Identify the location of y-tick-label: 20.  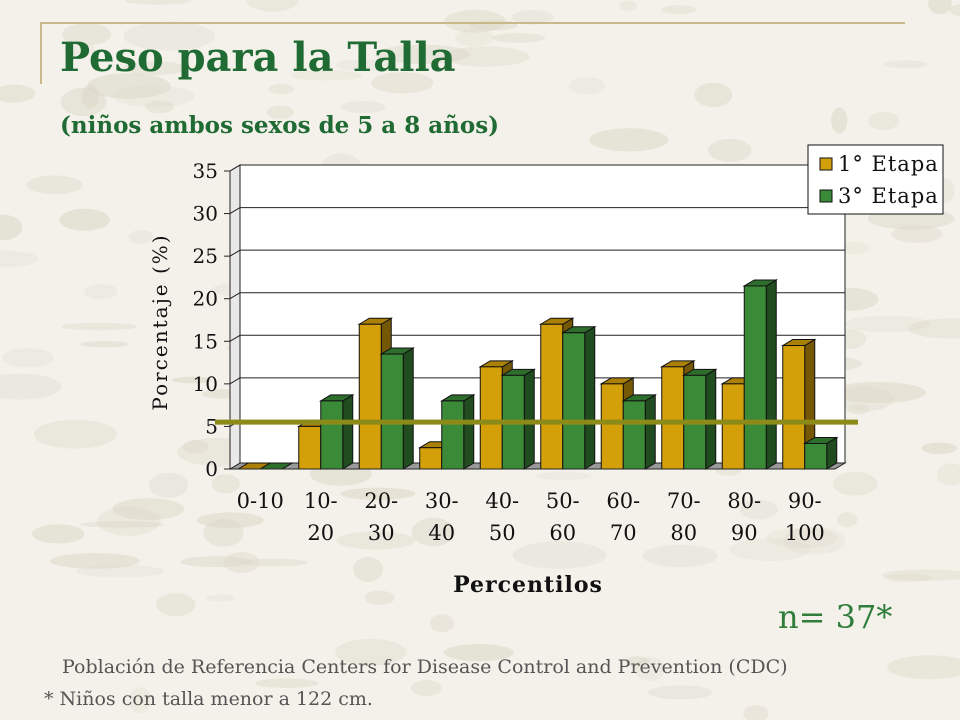
(205, 299).